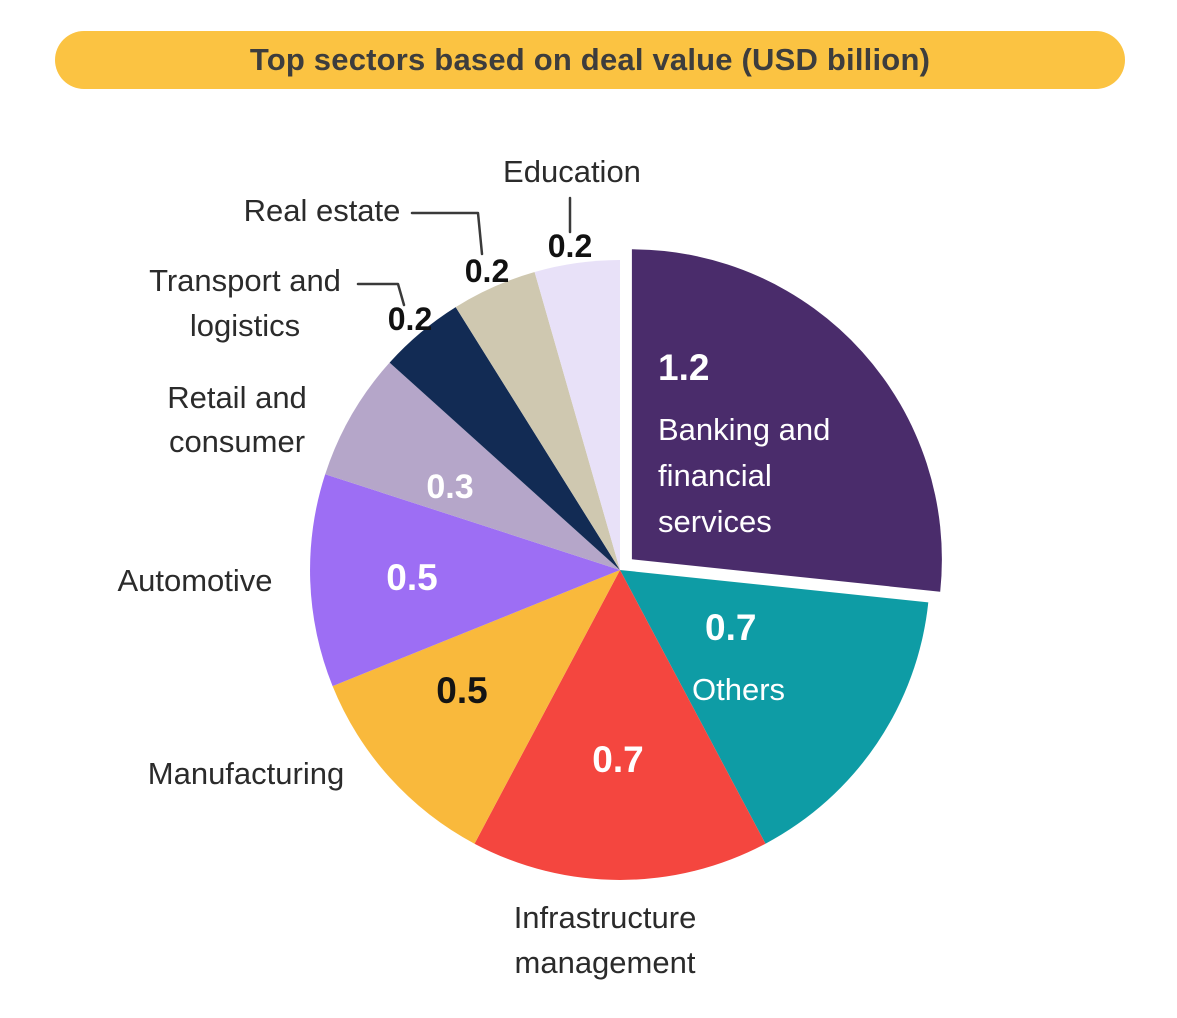 Image resolution: width=1177 pixels, height=1018 pixels. Describe the element at coordinates (410, 319) in the screenshot. I see `value-label-transport-and-logistics: 0.2` at that location.